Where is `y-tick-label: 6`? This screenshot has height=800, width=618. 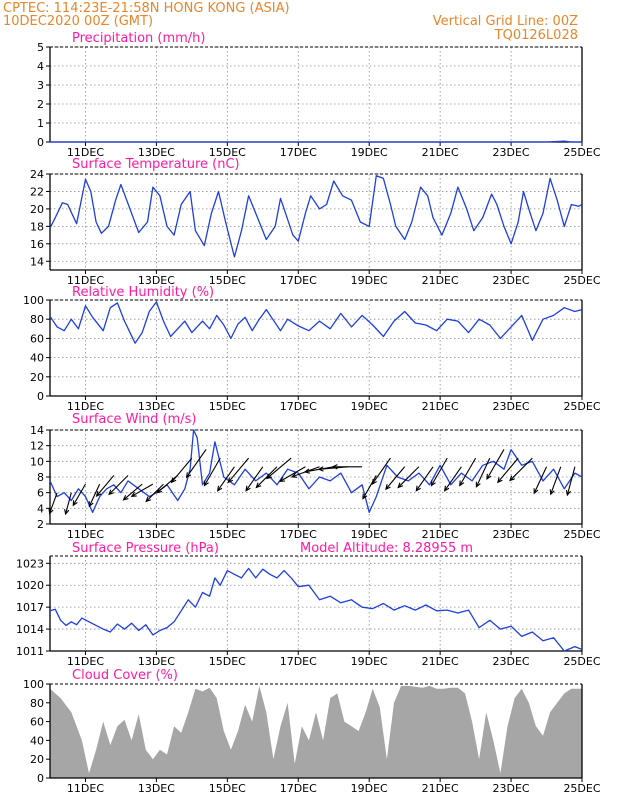 y-tick-label: 6 is located at coordinates (40, 493).